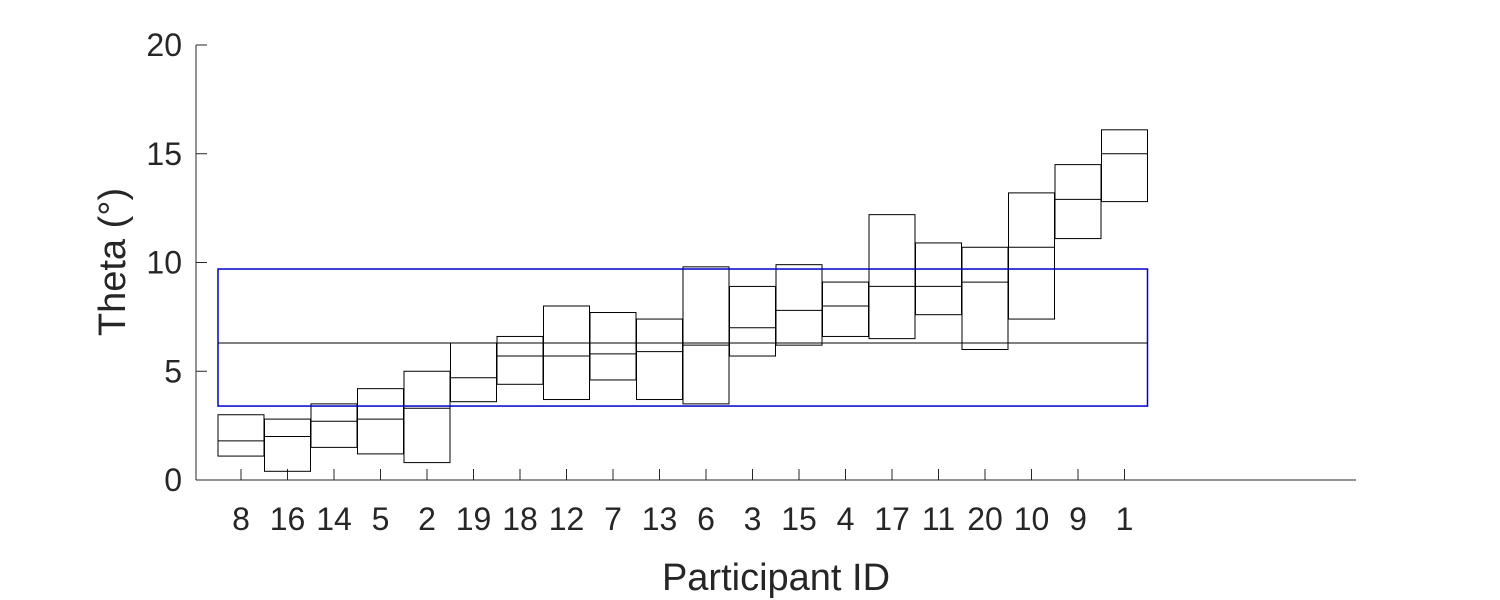  I want to click on overall-box-rect, so click(683, 337).